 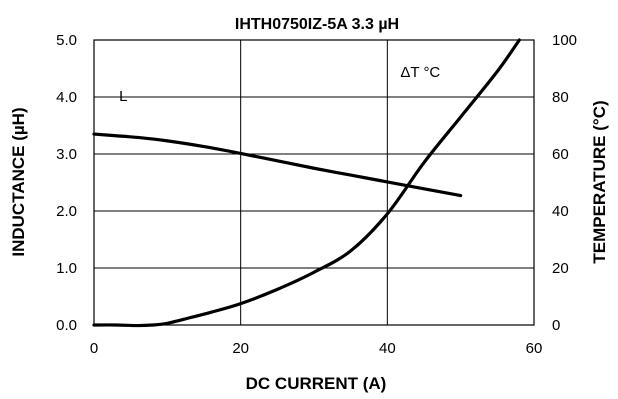 What do you see at coordinates (560, 97) in the screenshot?
I see `y-right-tick-label: 80` at bounding box center [560, 97].